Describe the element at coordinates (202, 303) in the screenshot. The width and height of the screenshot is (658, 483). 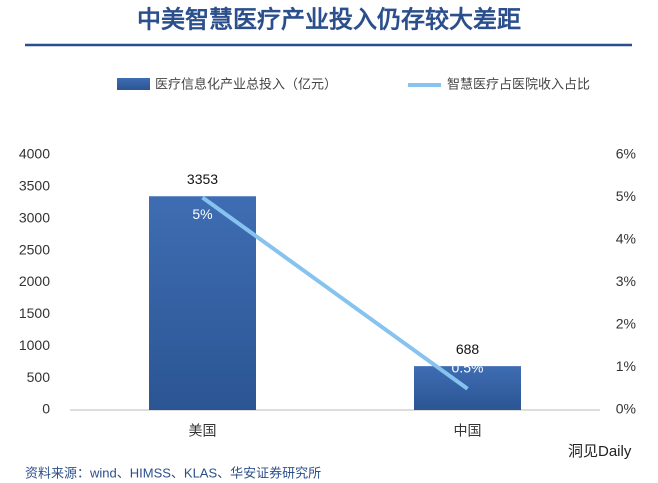
I see `bar` at that location.